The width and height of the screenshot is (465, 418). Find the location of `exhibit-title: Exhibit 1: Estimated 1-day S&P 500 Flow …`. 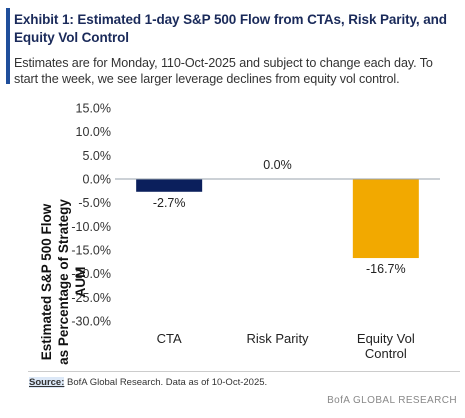

exhibit-title: Exhibit 1: Estimated 1-day S&P 500 Flow … is located at coordinates (230, 28).